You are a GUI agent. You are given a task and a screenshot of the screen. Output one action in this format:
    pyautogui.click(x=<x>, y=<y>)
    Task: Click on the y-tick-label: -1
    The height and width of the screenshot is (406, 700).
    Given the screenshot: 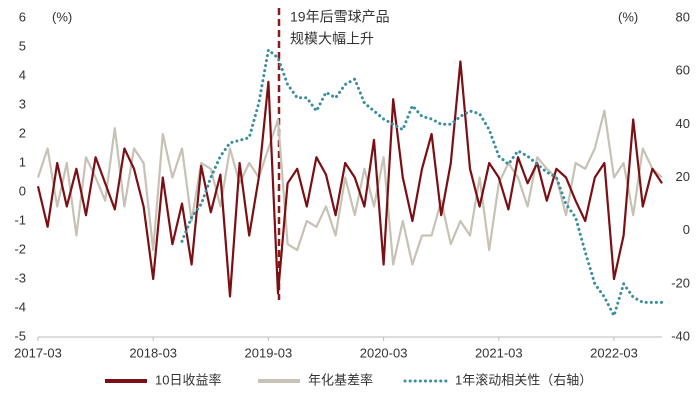 What is the action you would take?
    pyautogui.click(x=20, y=219)
    